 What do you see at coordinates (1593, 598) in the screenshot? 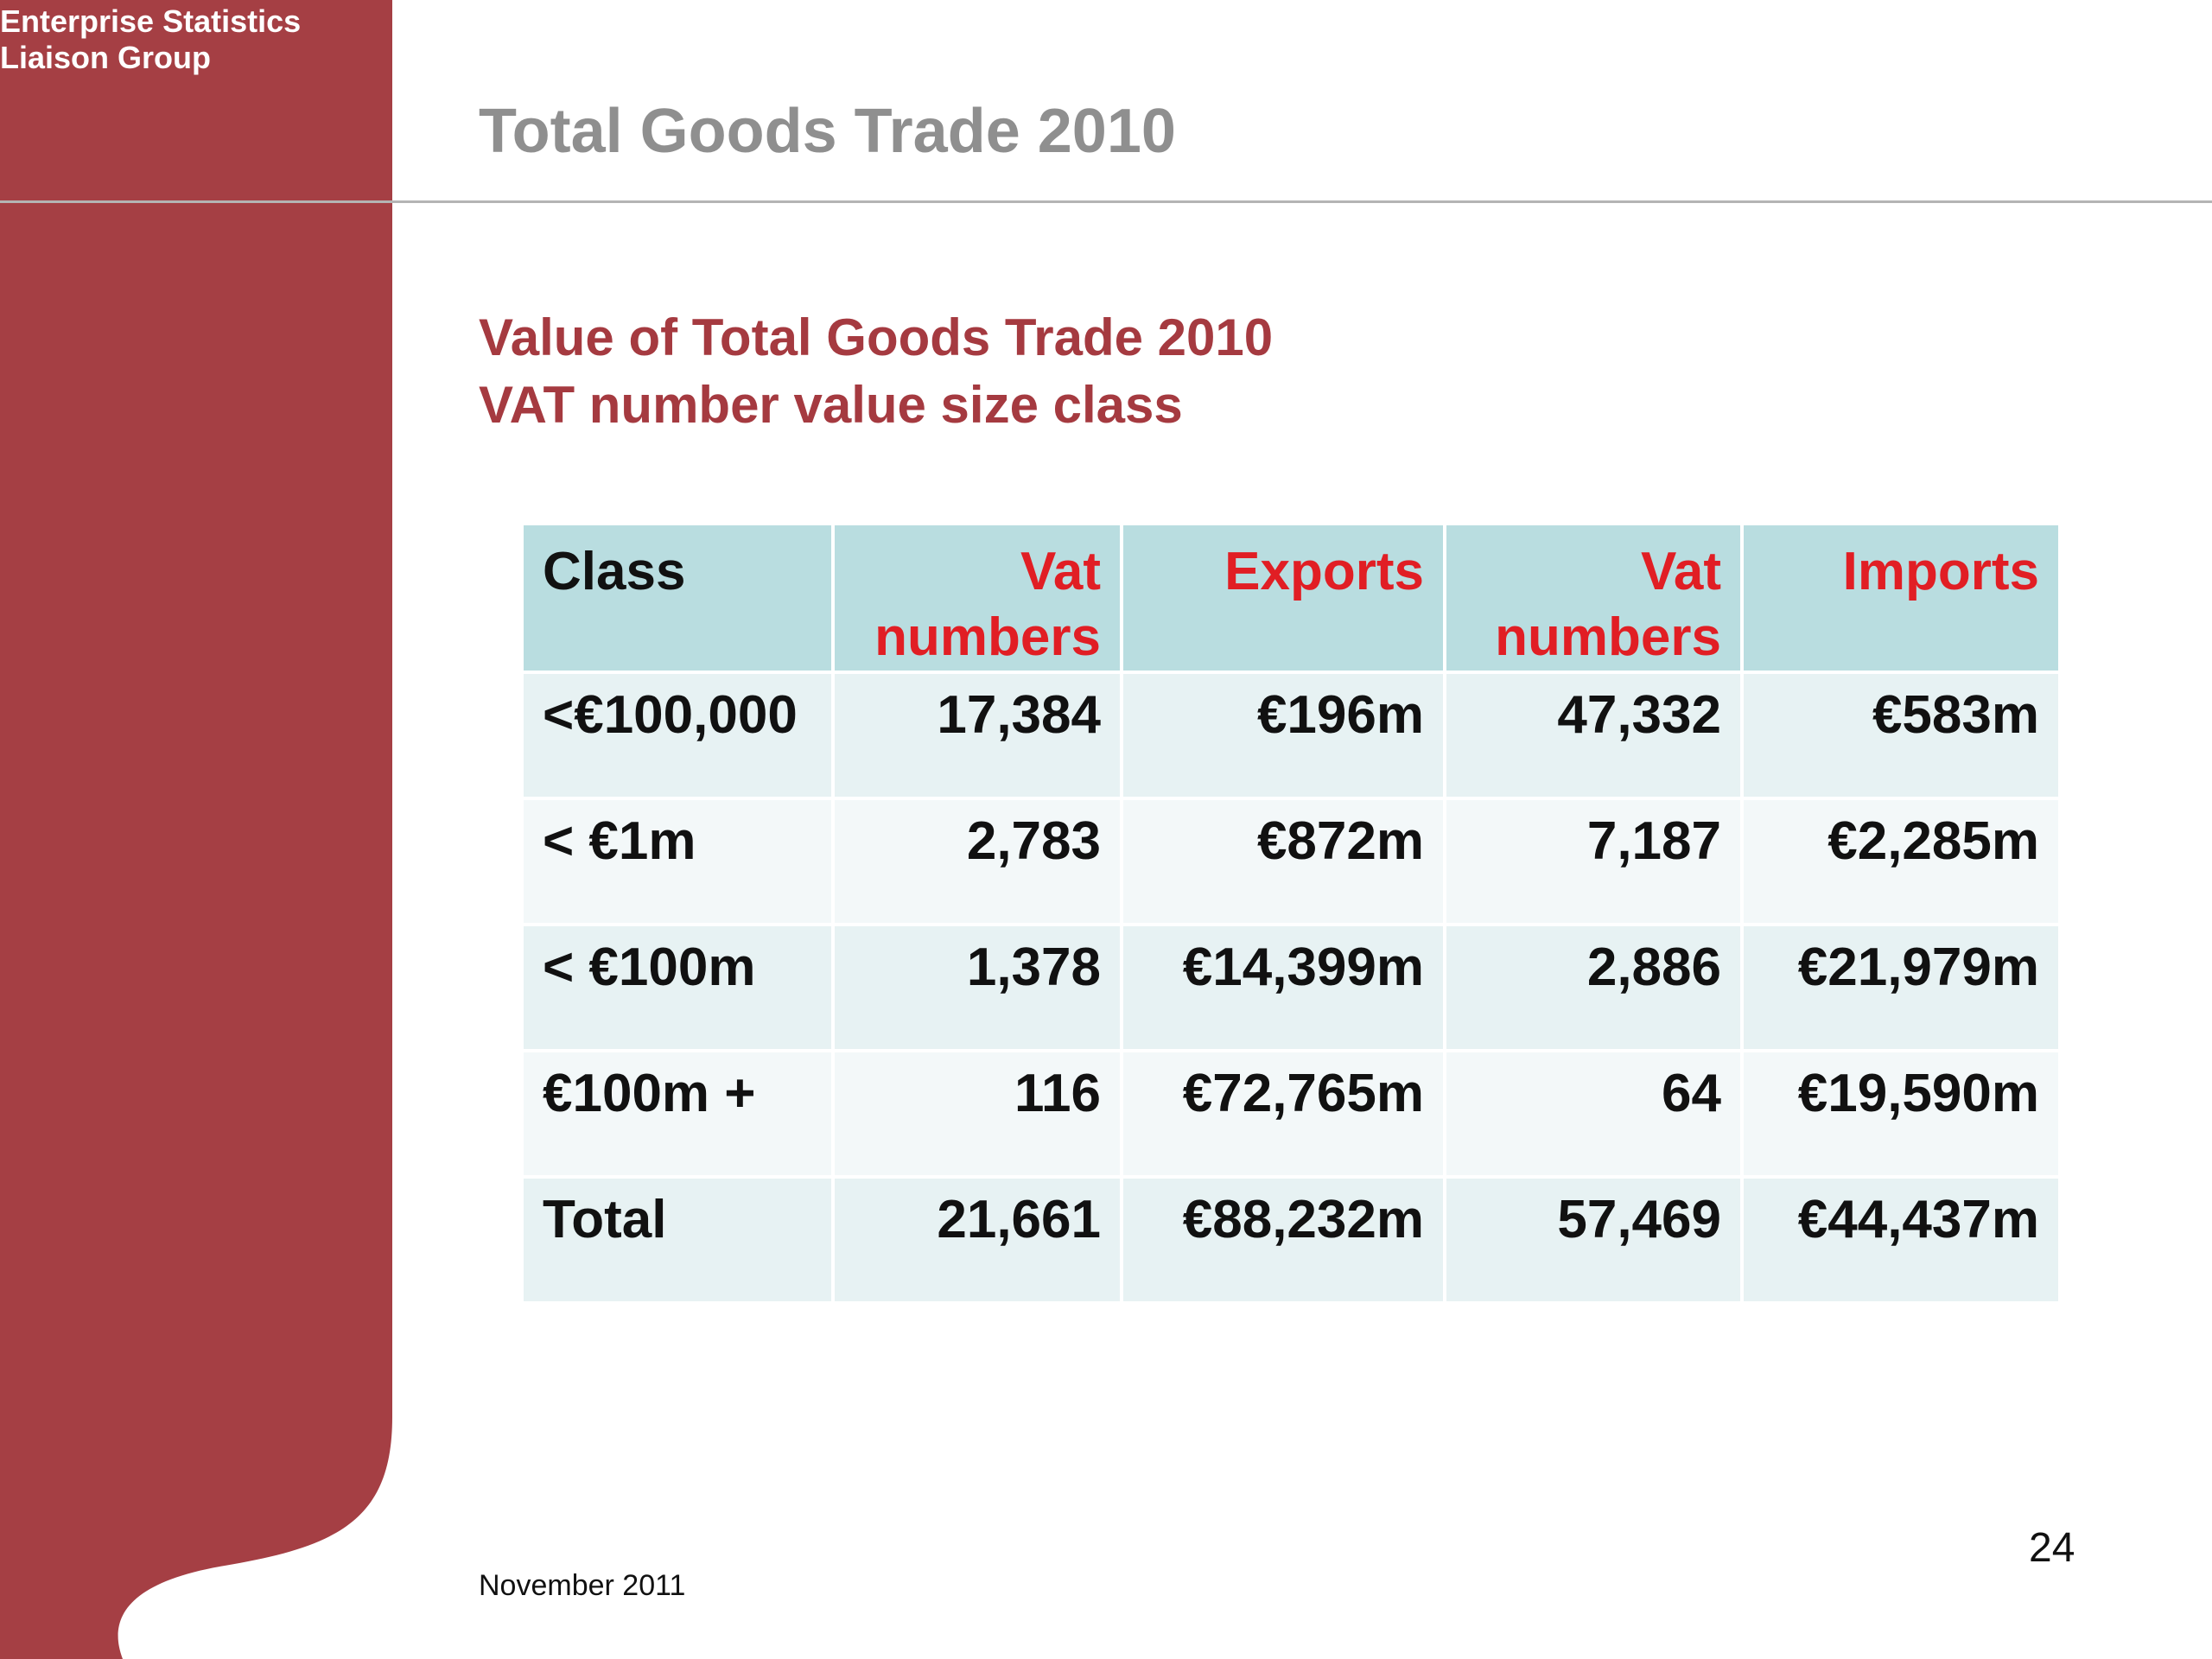
I see `column-header-import-vat-numbers: Vat numbers` at bounding box center [1593, 598].